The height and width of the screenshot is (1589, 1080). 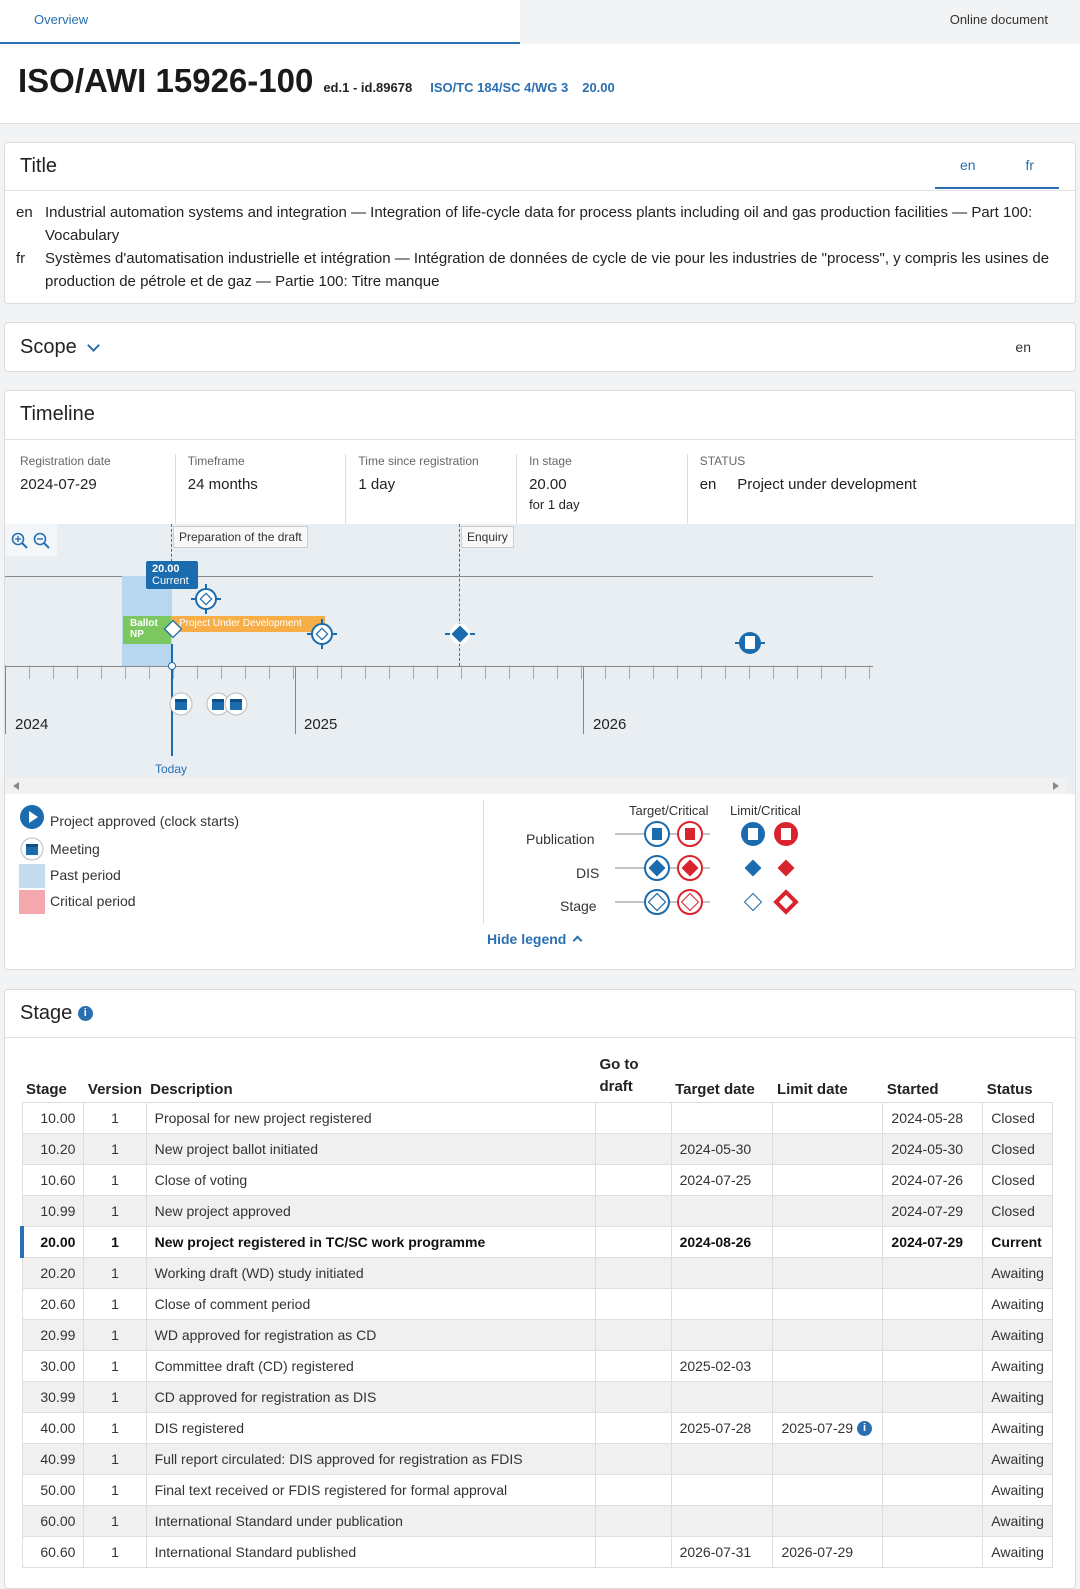 What do you see at coordinates (39, 166) in the screenshot?
I see `title-heading: Title` at bounding box center [39, 166].